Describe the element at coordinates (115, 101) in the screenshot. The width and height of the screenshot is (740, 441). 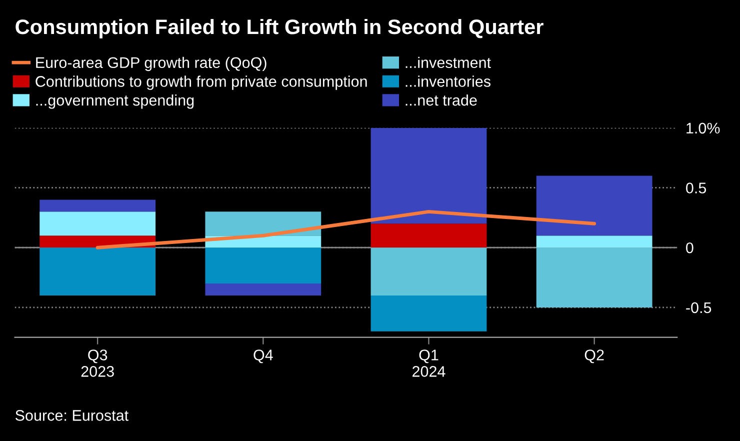
I see `legend-label: ...government spending` at that location.